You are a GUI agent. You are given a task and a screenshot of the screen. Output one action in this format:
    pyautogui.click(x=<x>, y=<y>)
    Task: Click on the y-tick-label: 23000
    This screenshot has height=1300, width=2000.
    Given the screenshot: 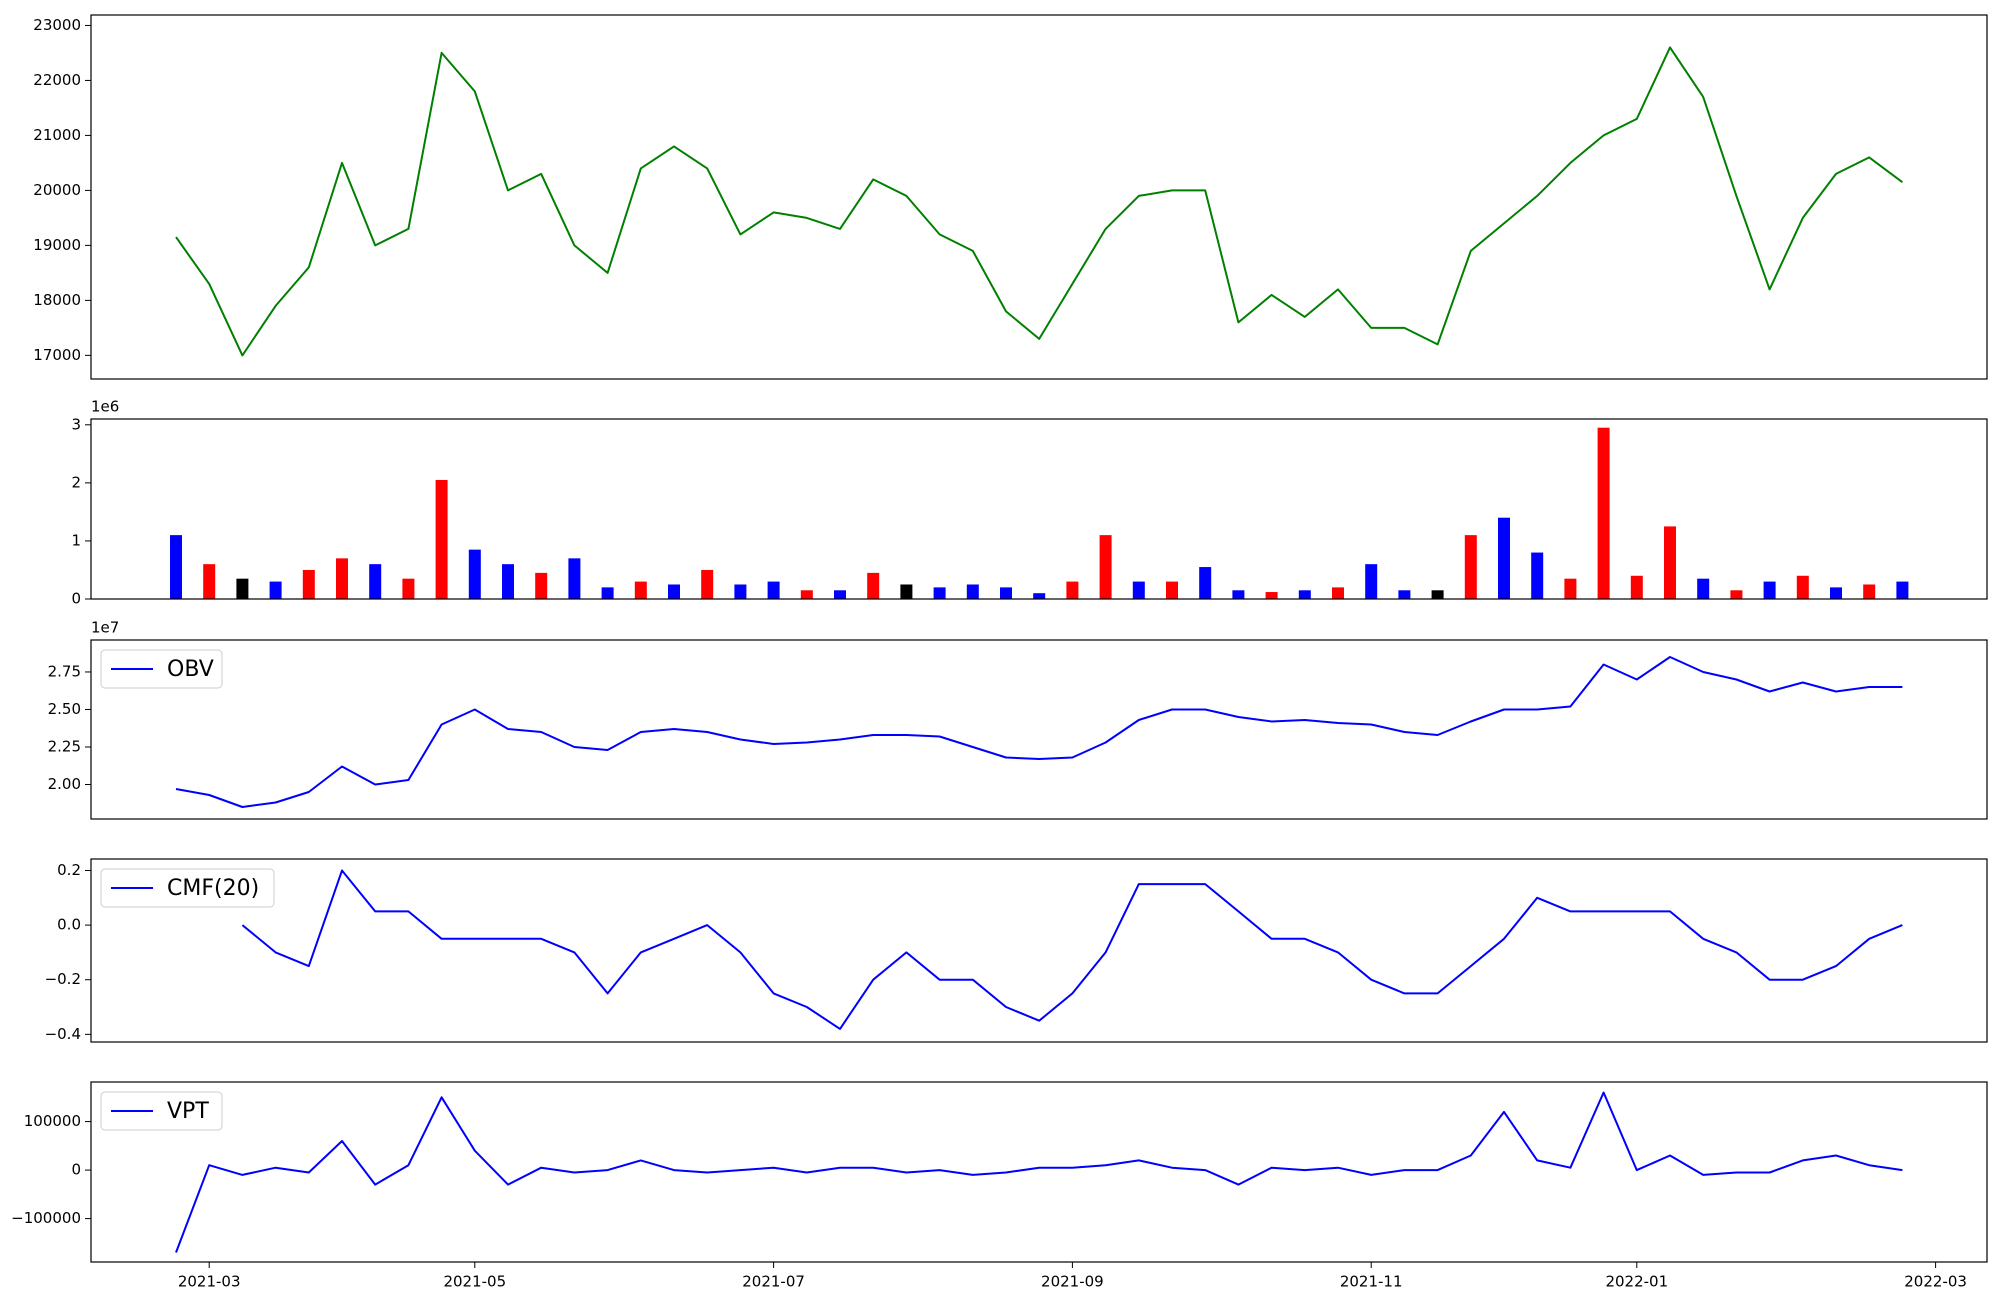 What is the action you would take?
    pyautogui.click(x=57, y=25)
    